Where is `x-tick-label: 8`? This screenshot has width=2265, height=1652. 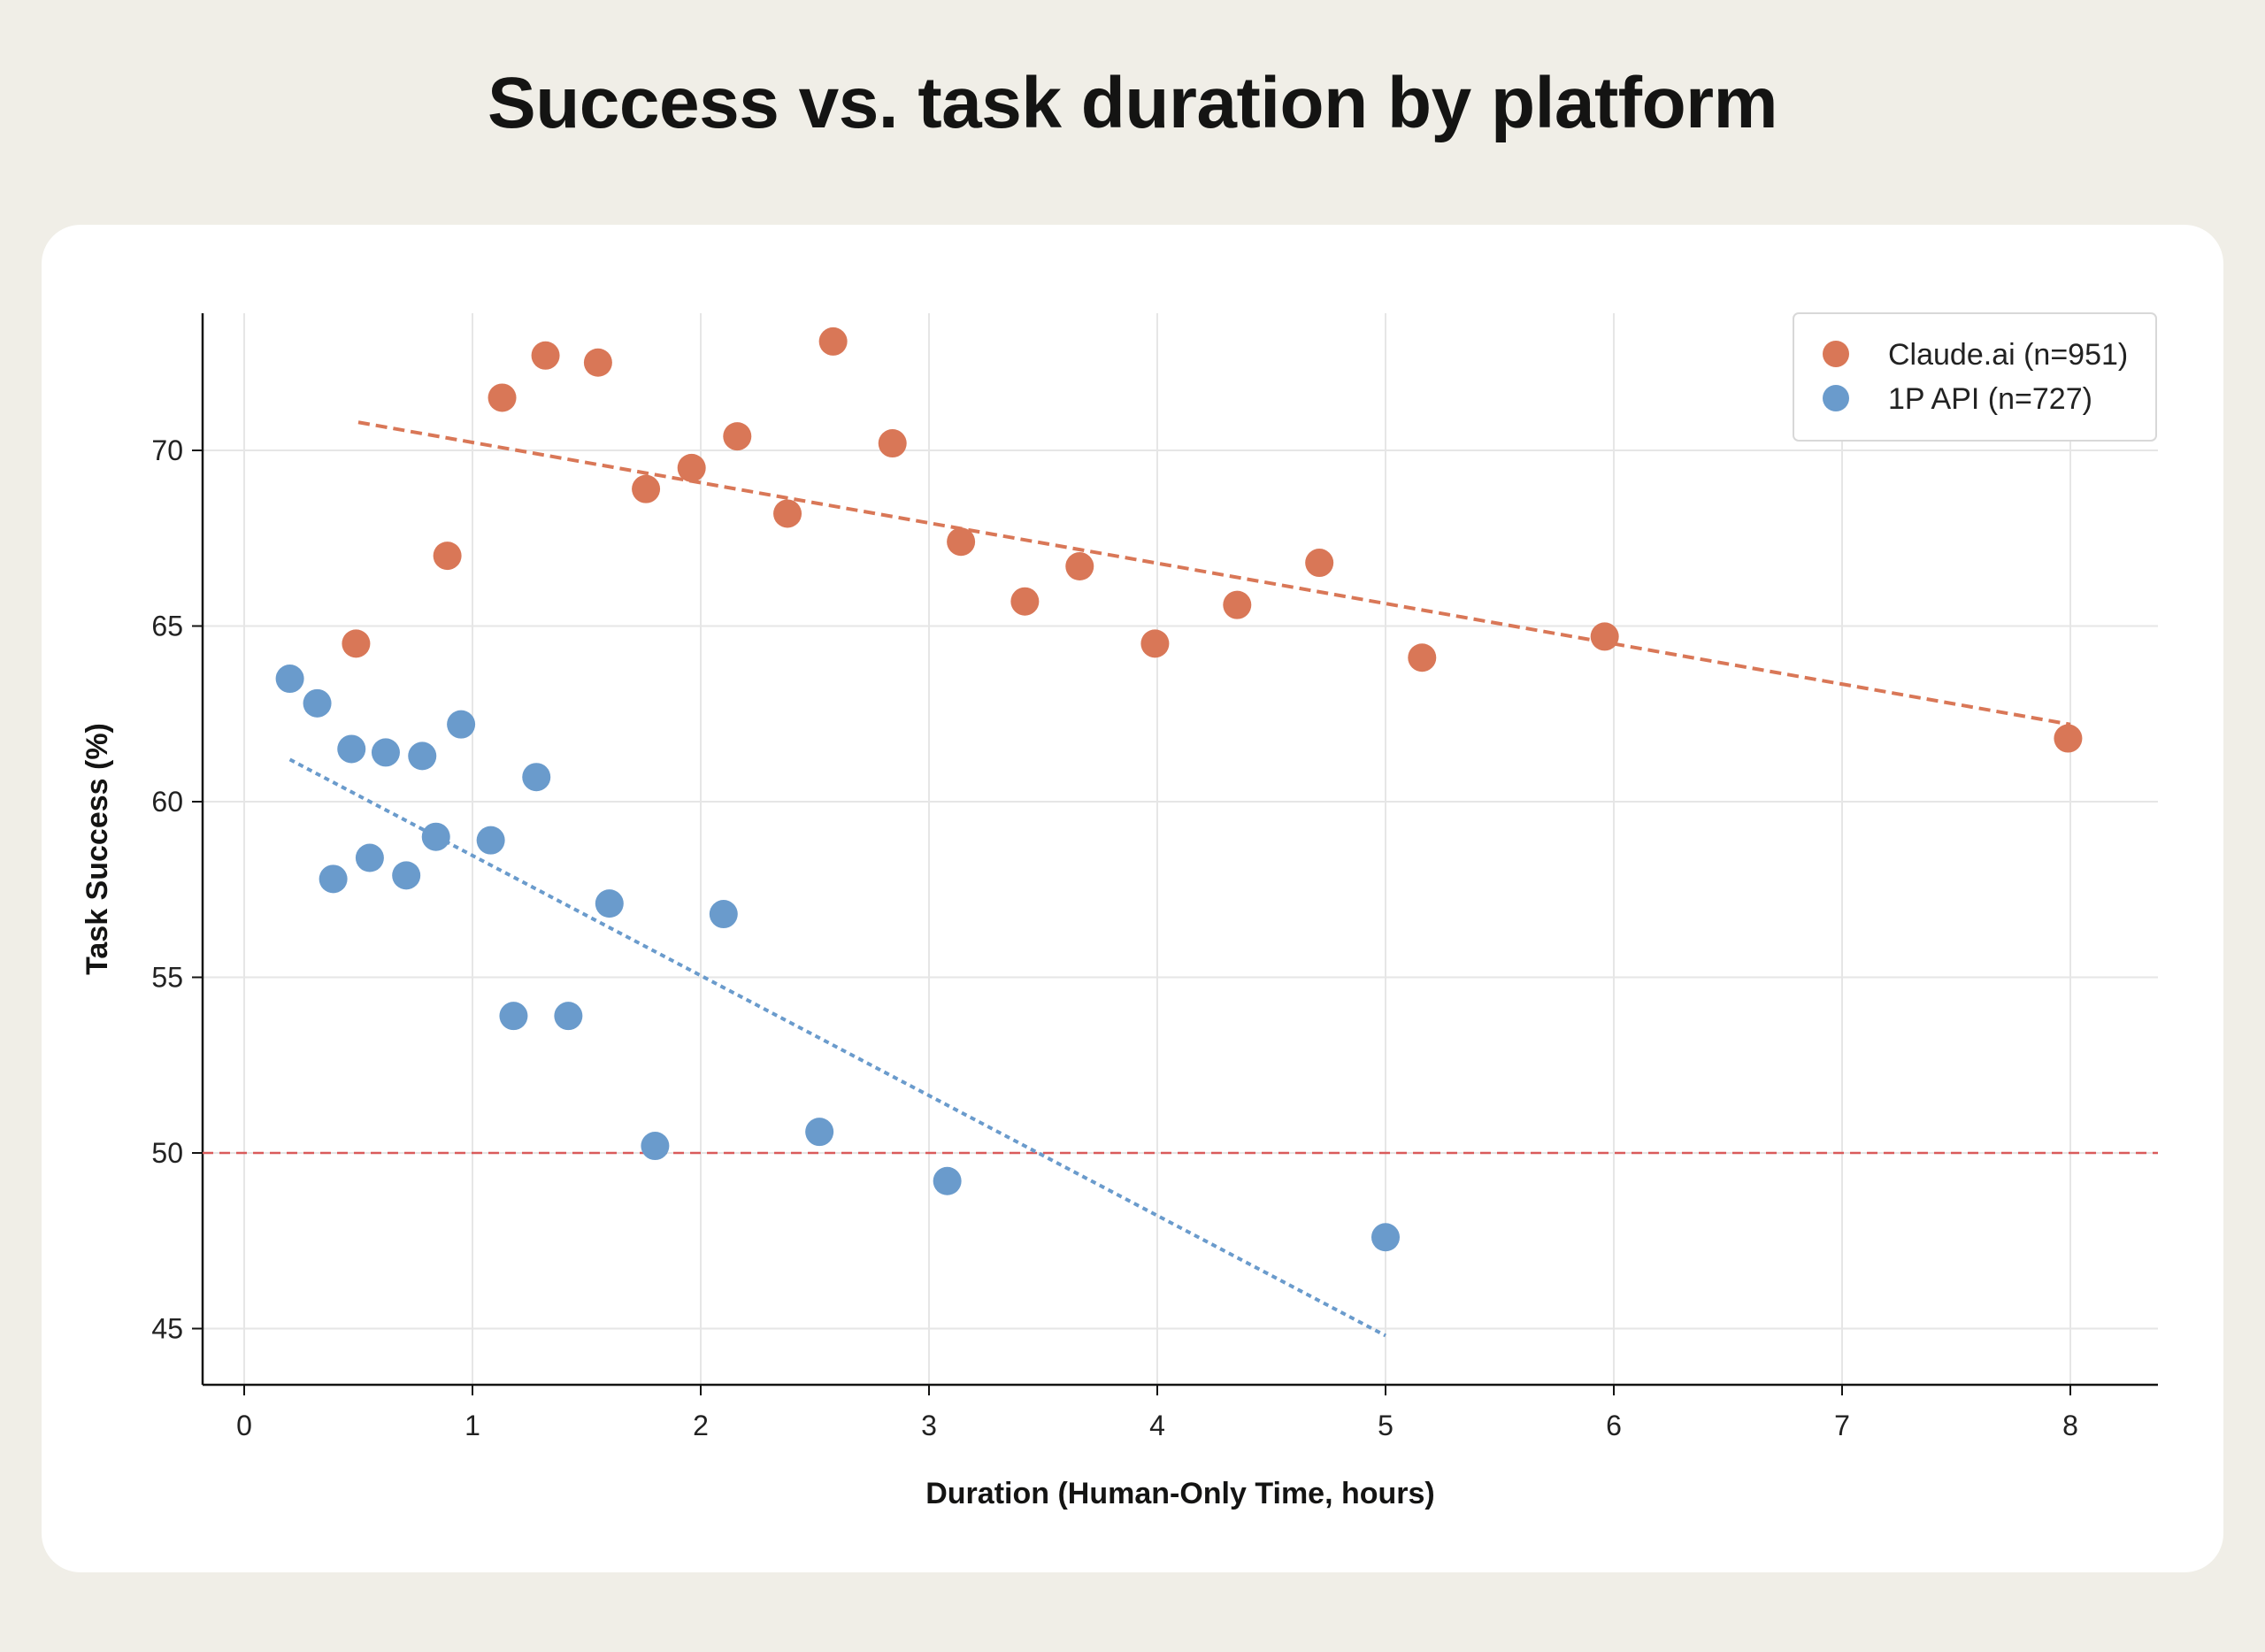
x-tick-label: 8 is located at coordinates (2070, 1425).